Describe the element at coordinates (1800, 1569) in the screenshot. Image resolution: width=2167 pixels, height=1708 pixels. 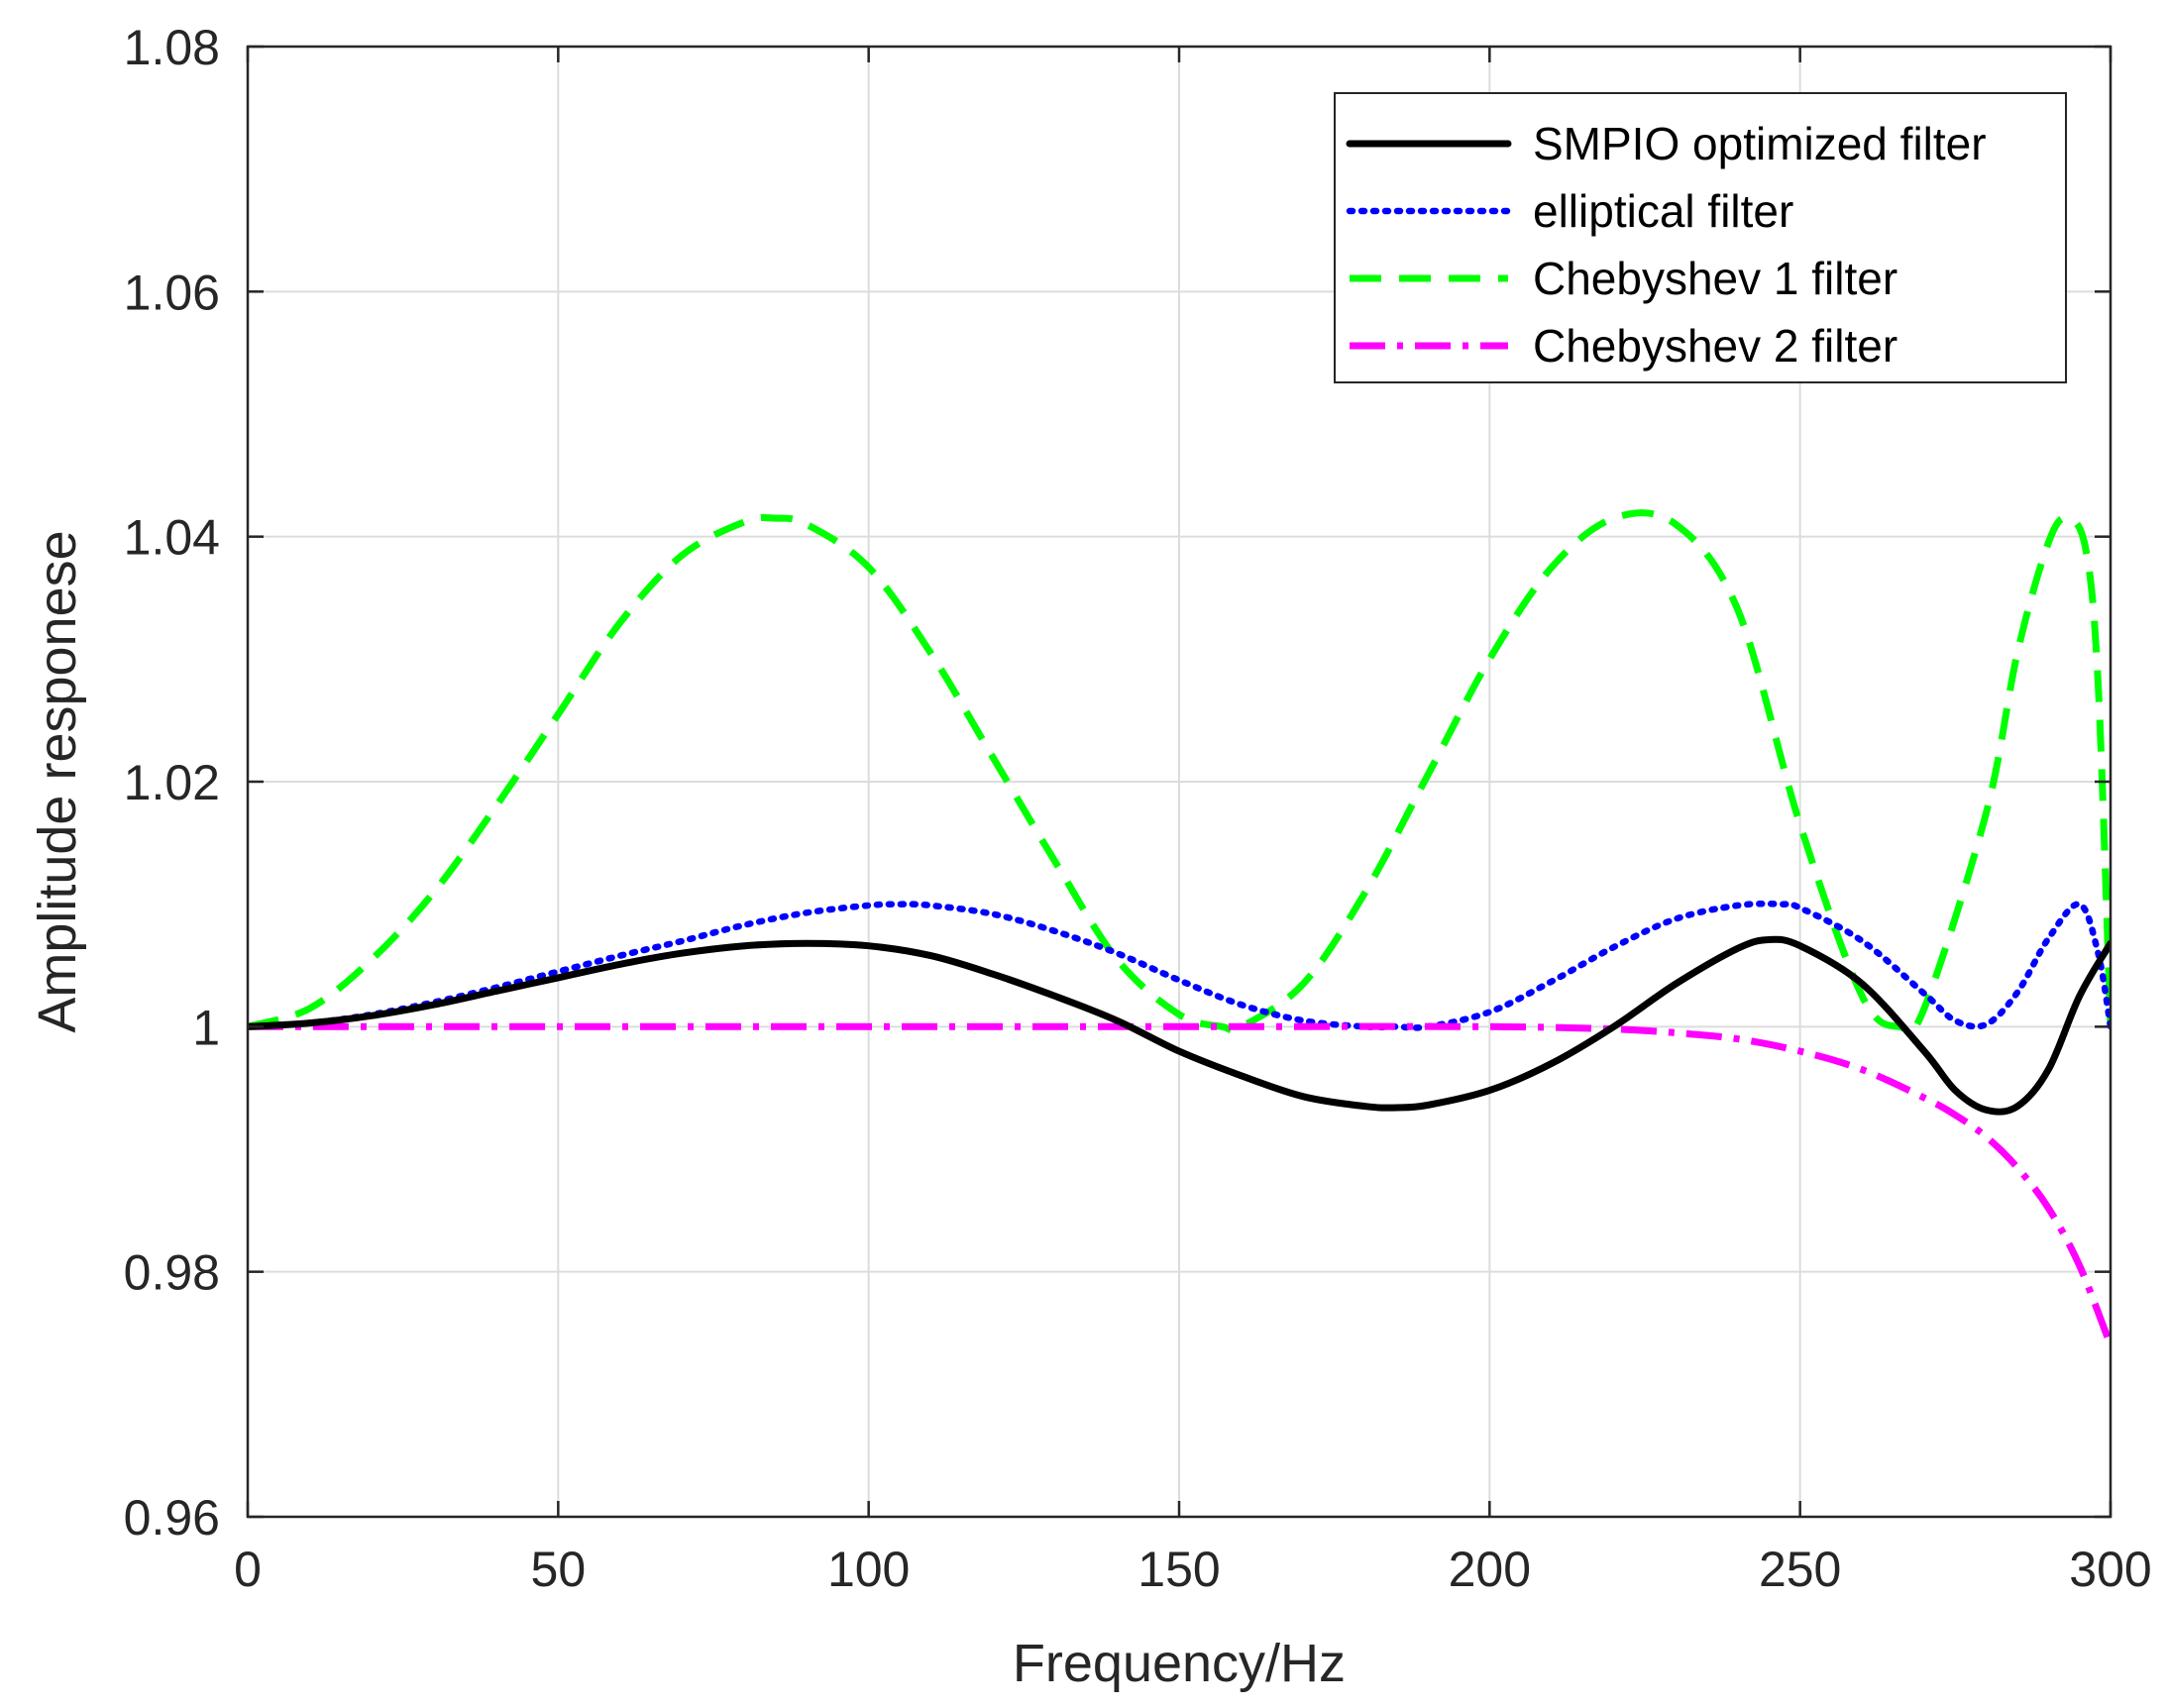
I see `x-tick-label: 250` at that location.